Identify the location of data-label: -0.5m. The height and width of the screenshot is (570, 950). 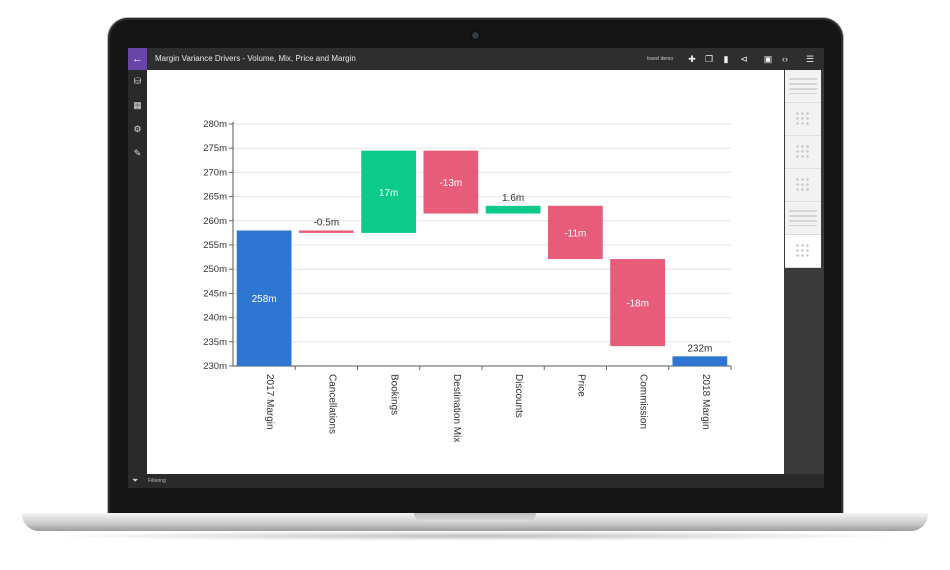
(327, 222).